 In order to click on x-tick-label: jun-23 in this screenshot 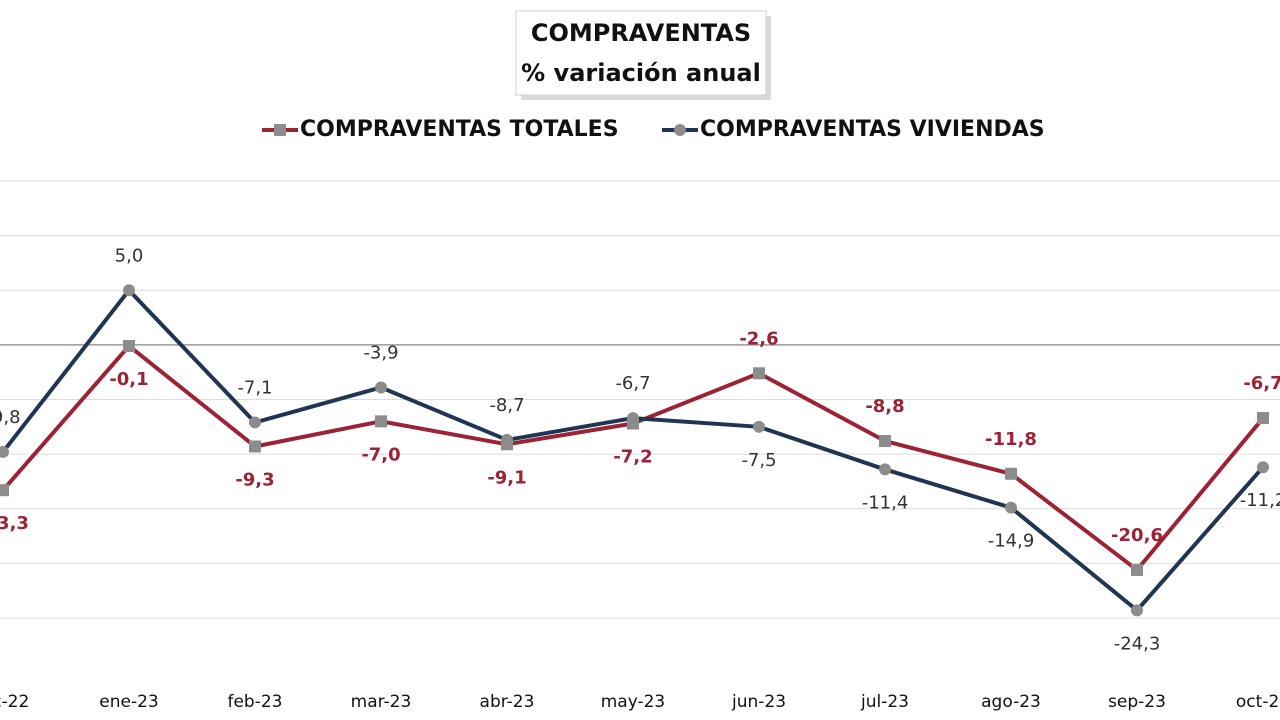, I will do `click(758, 702)`.